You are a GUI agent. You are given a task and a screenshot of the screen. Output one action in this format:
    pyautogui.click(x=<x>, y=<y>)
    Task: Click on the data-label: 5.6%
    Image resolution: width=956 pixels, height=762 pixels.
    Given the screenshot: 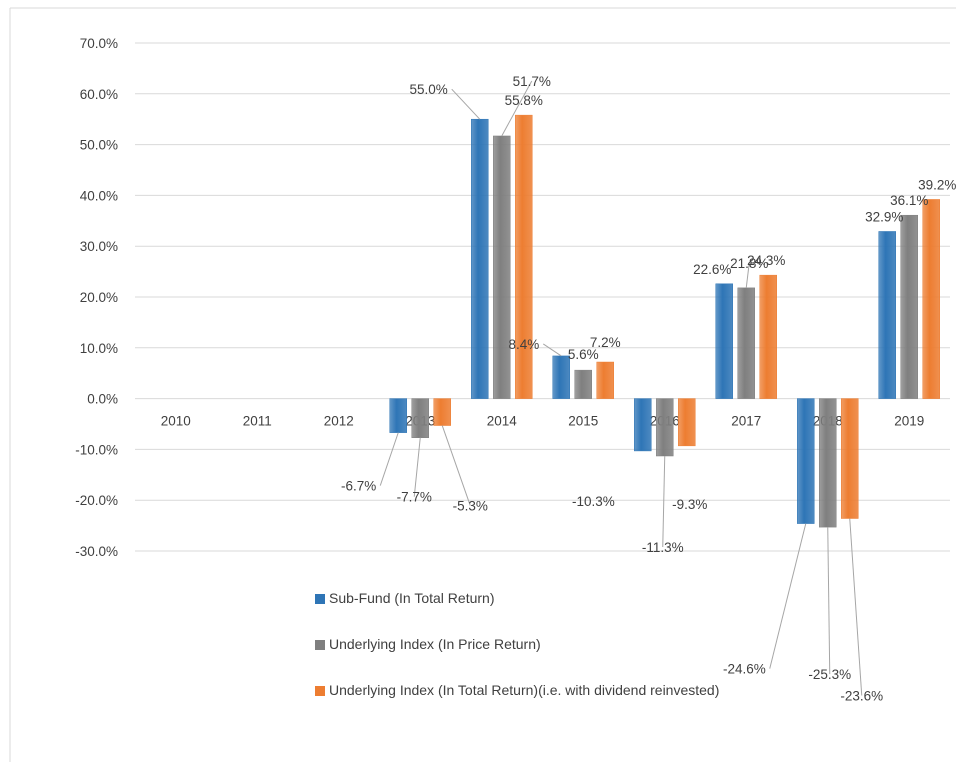 What is the action you would take?
    pyautogui.click(x=583, y=354)
    